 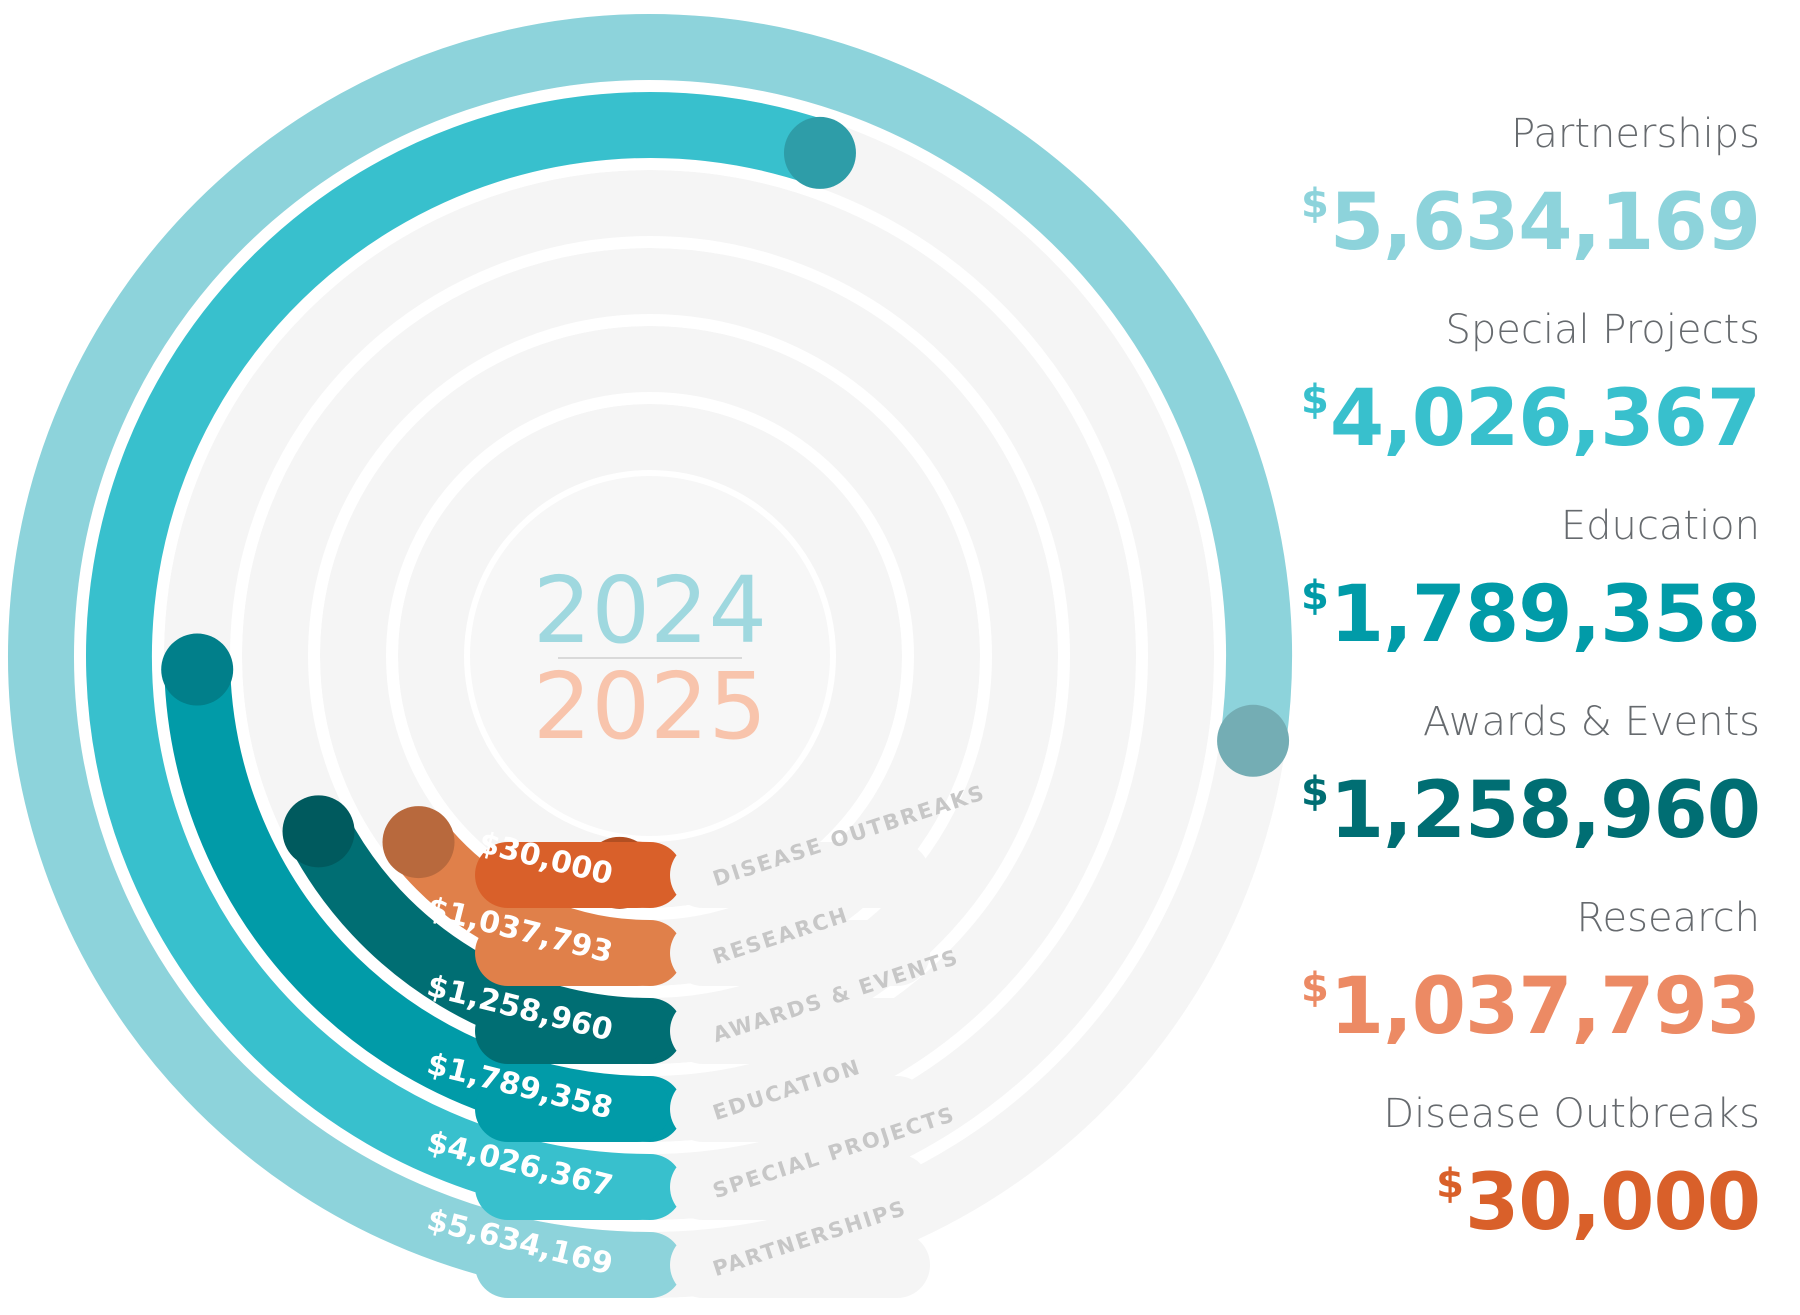 What do you see at coordinates (1635, 134) in the screenshot?
I see `legend-label: Partnerships` at bounding box center [1635, 134].